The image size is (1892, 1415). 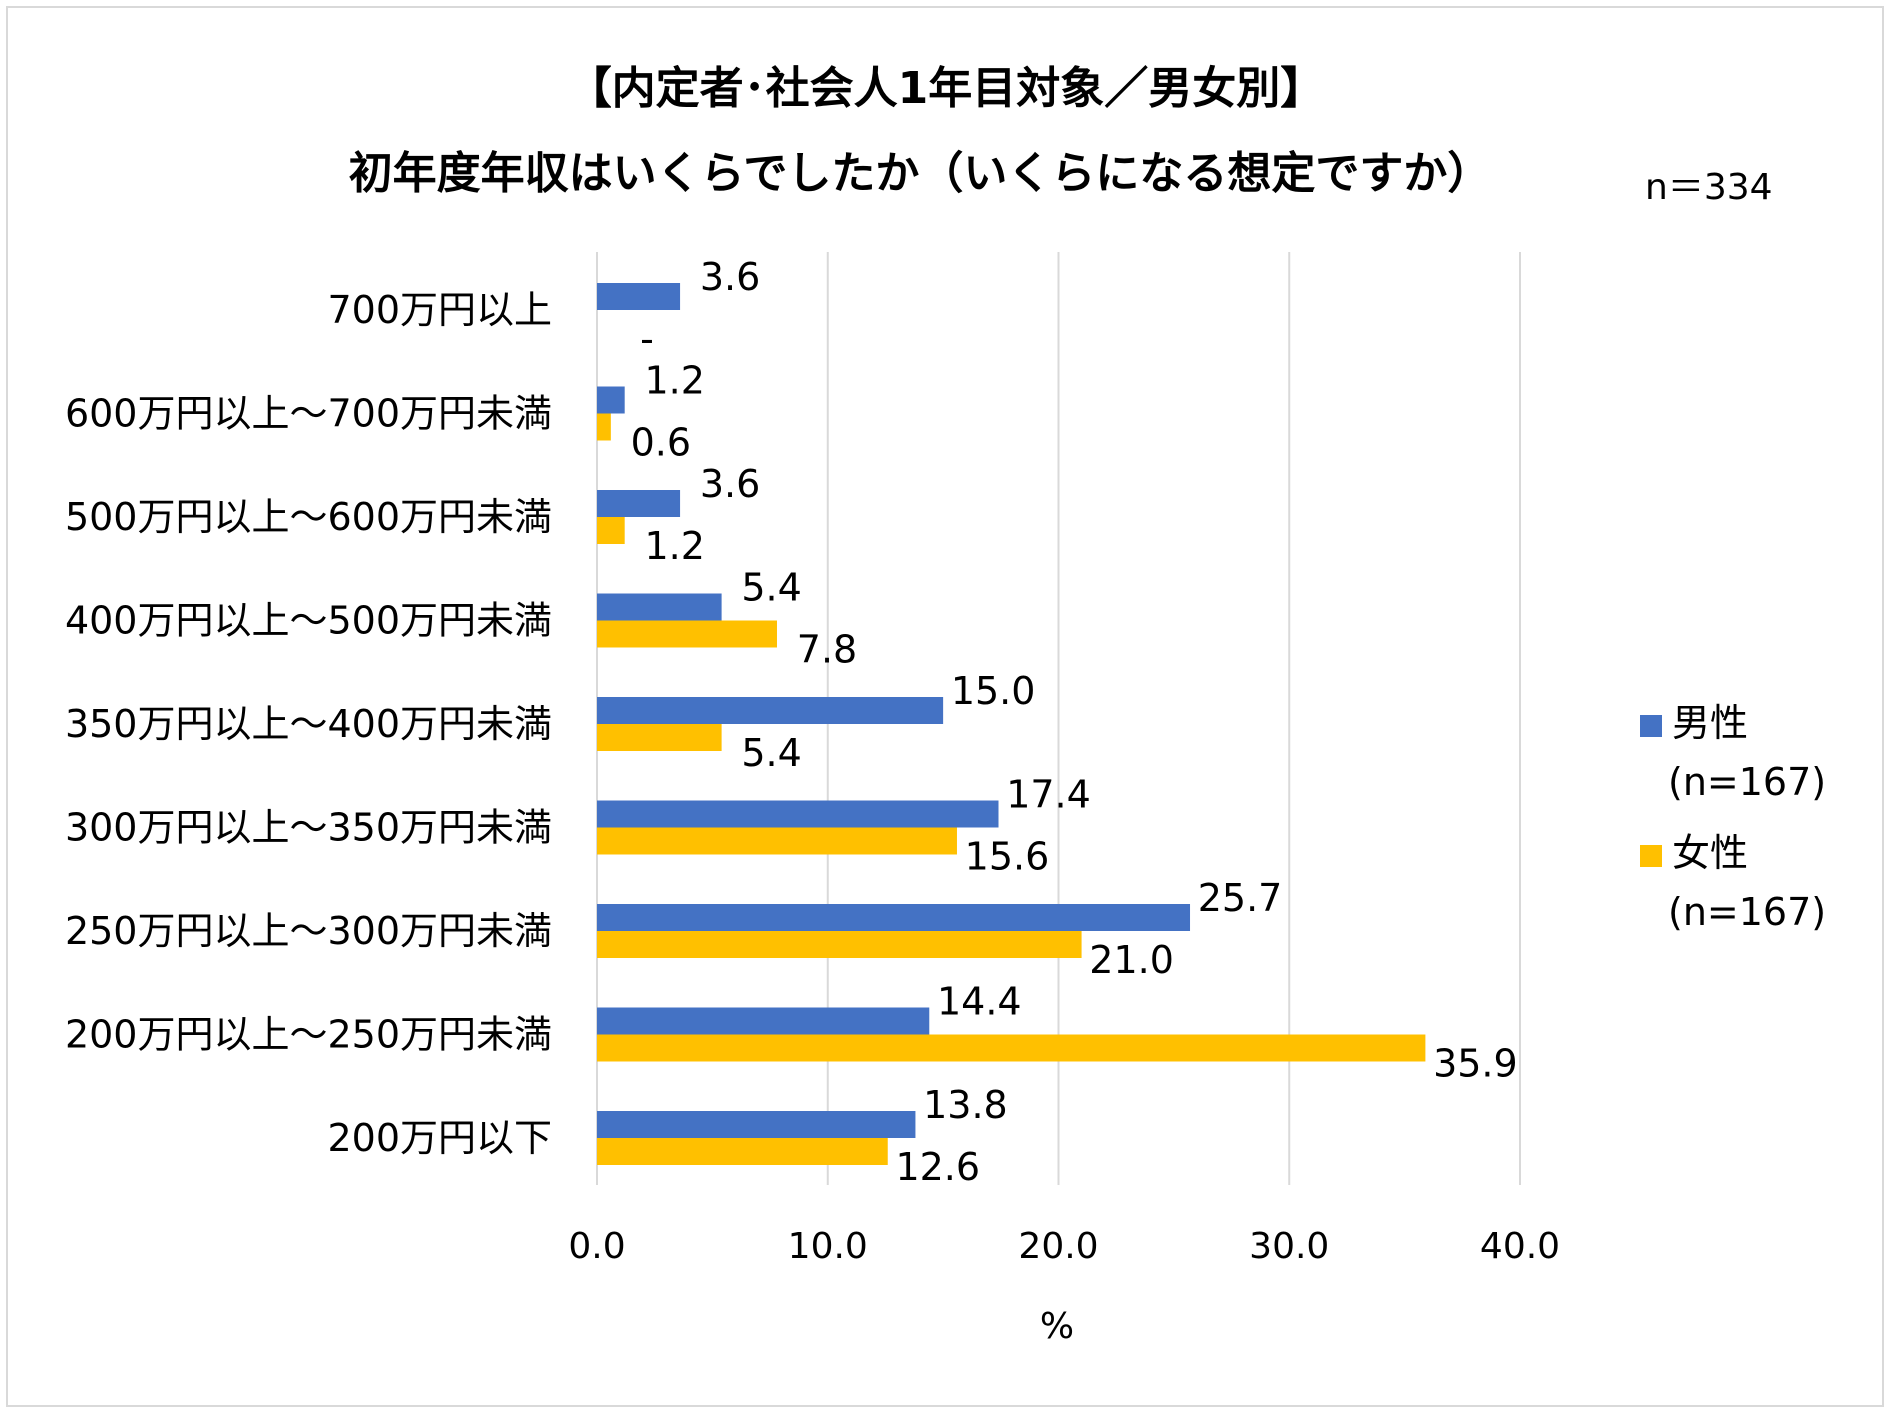 What do you see at coordinates (308, 724) in the screenshot?
I see `category-label: 350万円以上～400万円未満` at bounding box center [308, 724].